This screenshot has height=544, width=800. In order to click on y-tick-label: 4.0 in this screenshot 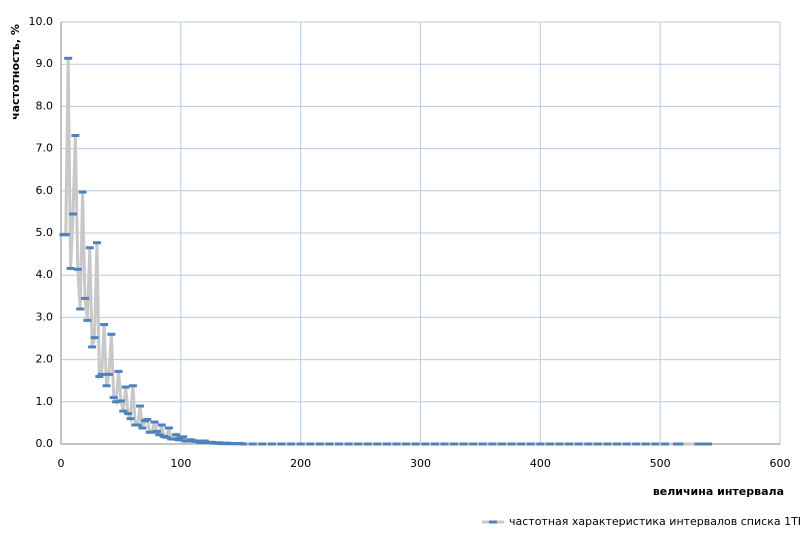, I will do `click(45, 274)`.